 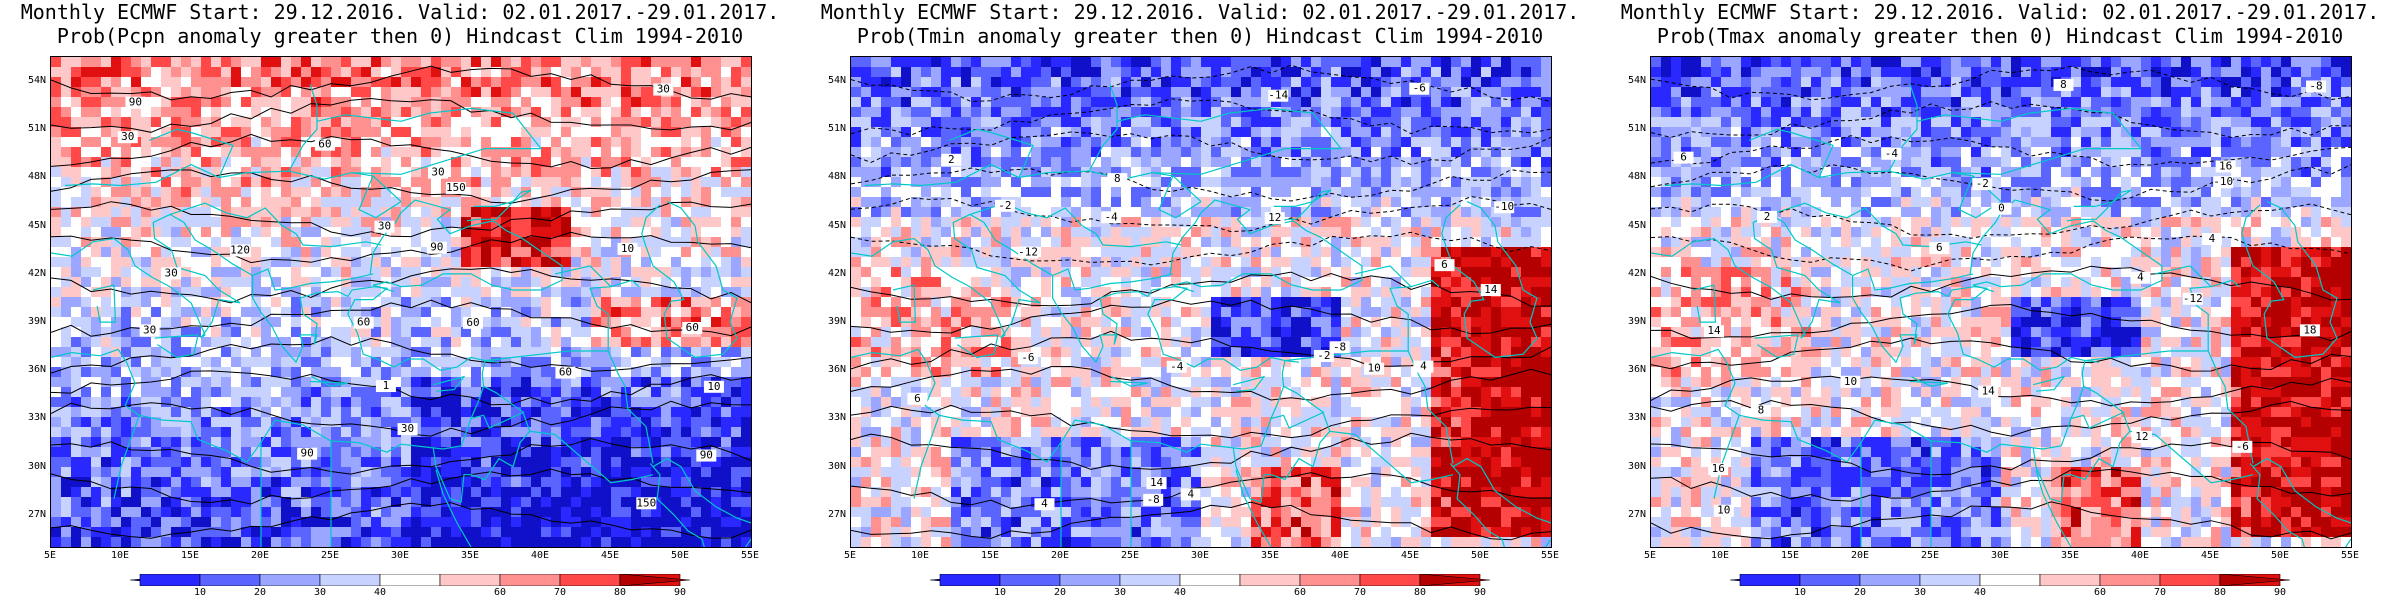 I want to click on contour-label: 2, so click(x=1767, y=216).